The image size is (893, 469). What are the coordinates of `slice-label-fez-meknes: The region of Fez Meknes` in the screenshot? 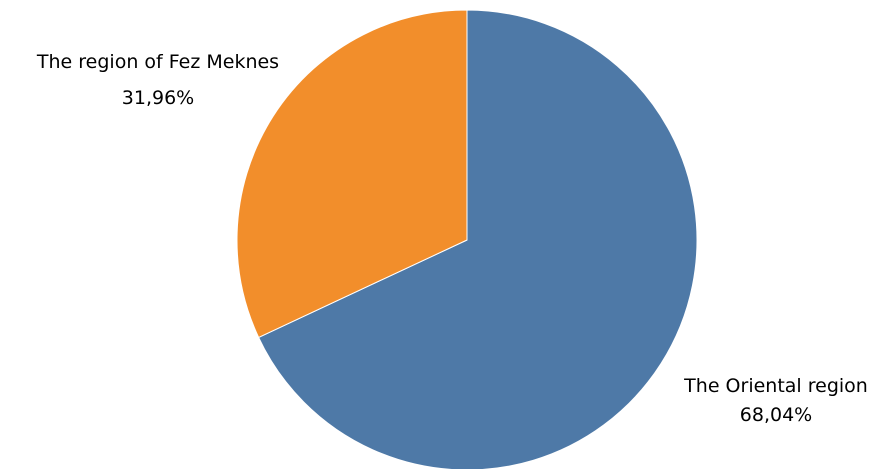 It's located at (157, 62).